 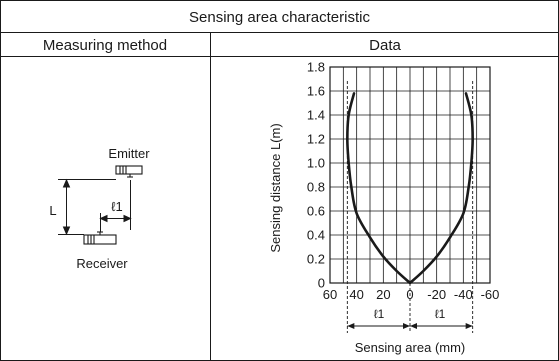 What do you see at coordinates (316, 139) in the screenshot?
I see `y-tick-label: 1.2` at bounding box center [316, 139].